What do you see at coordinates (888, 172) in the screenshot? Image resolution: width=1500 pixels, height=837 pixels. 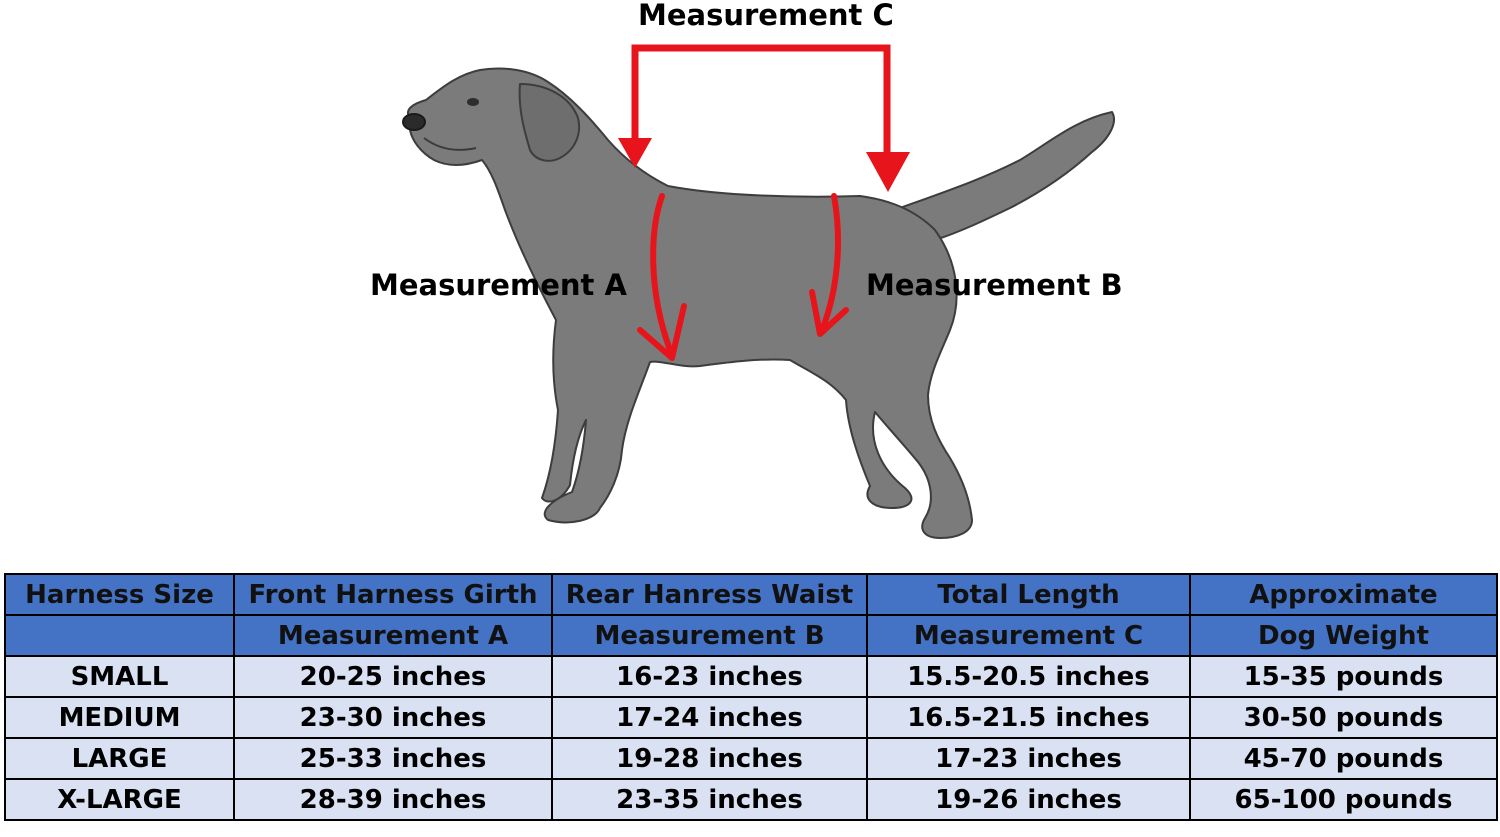 I see `measurement-c-arrowhead-right` at bounding box center [888, 172].